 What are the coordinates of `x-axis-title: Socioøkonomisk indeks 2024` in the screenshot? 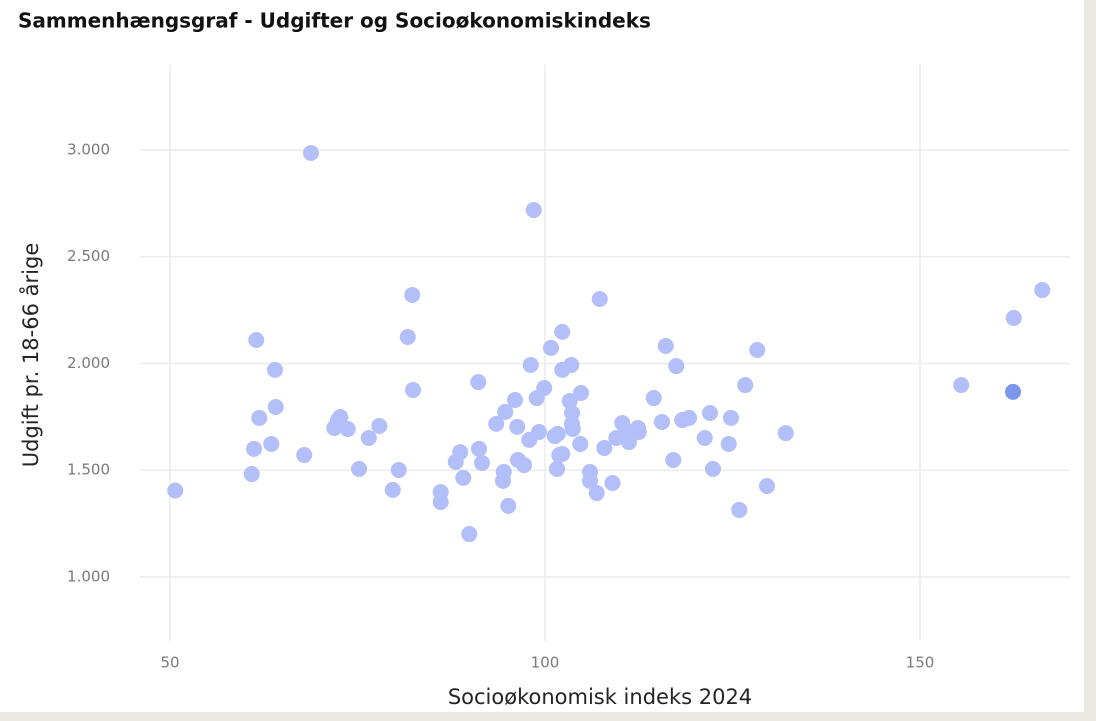 It's located at (600, 697).